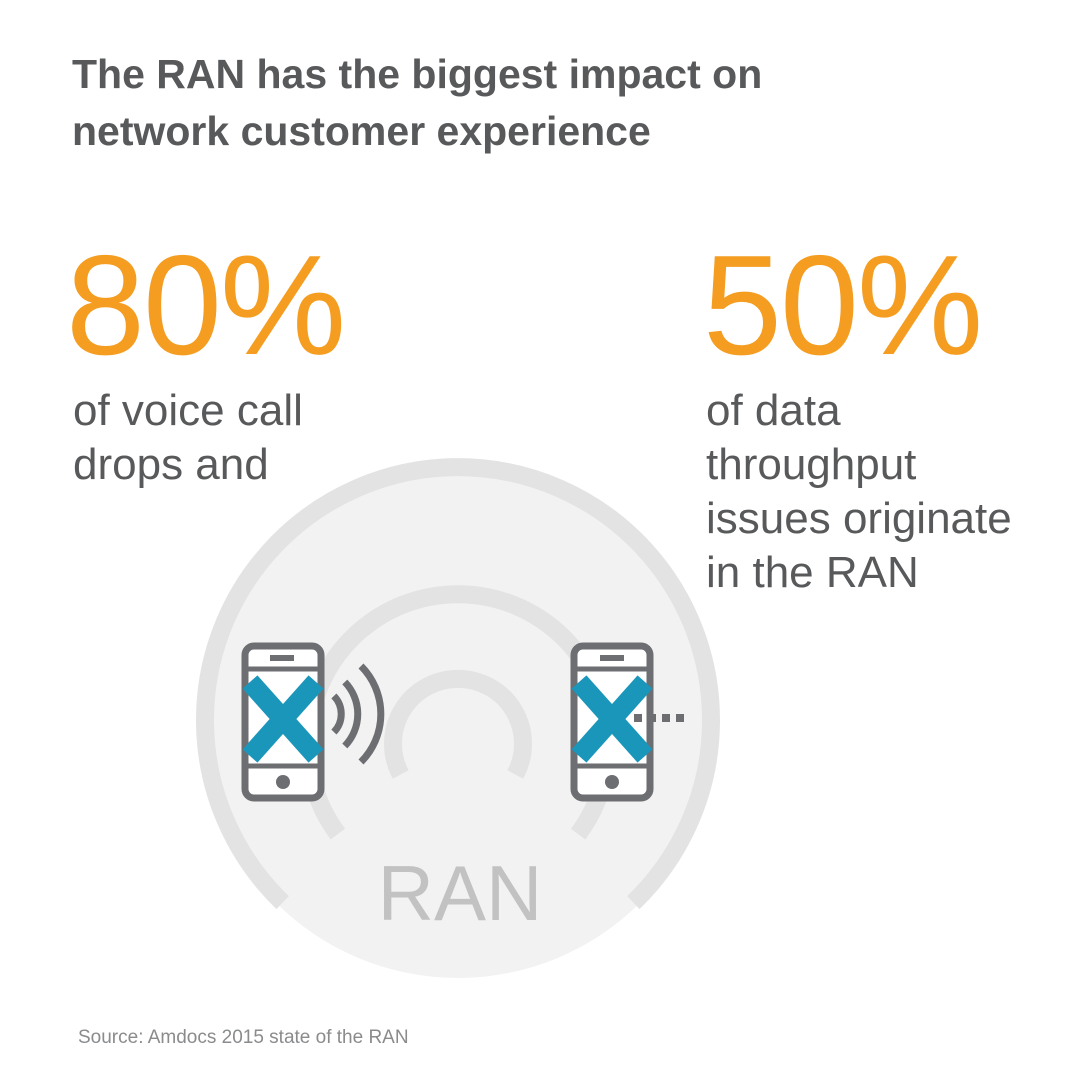 This screenshot has width=1086, height=1086. I want to click on ran-label: RAN, so click(460, 893).